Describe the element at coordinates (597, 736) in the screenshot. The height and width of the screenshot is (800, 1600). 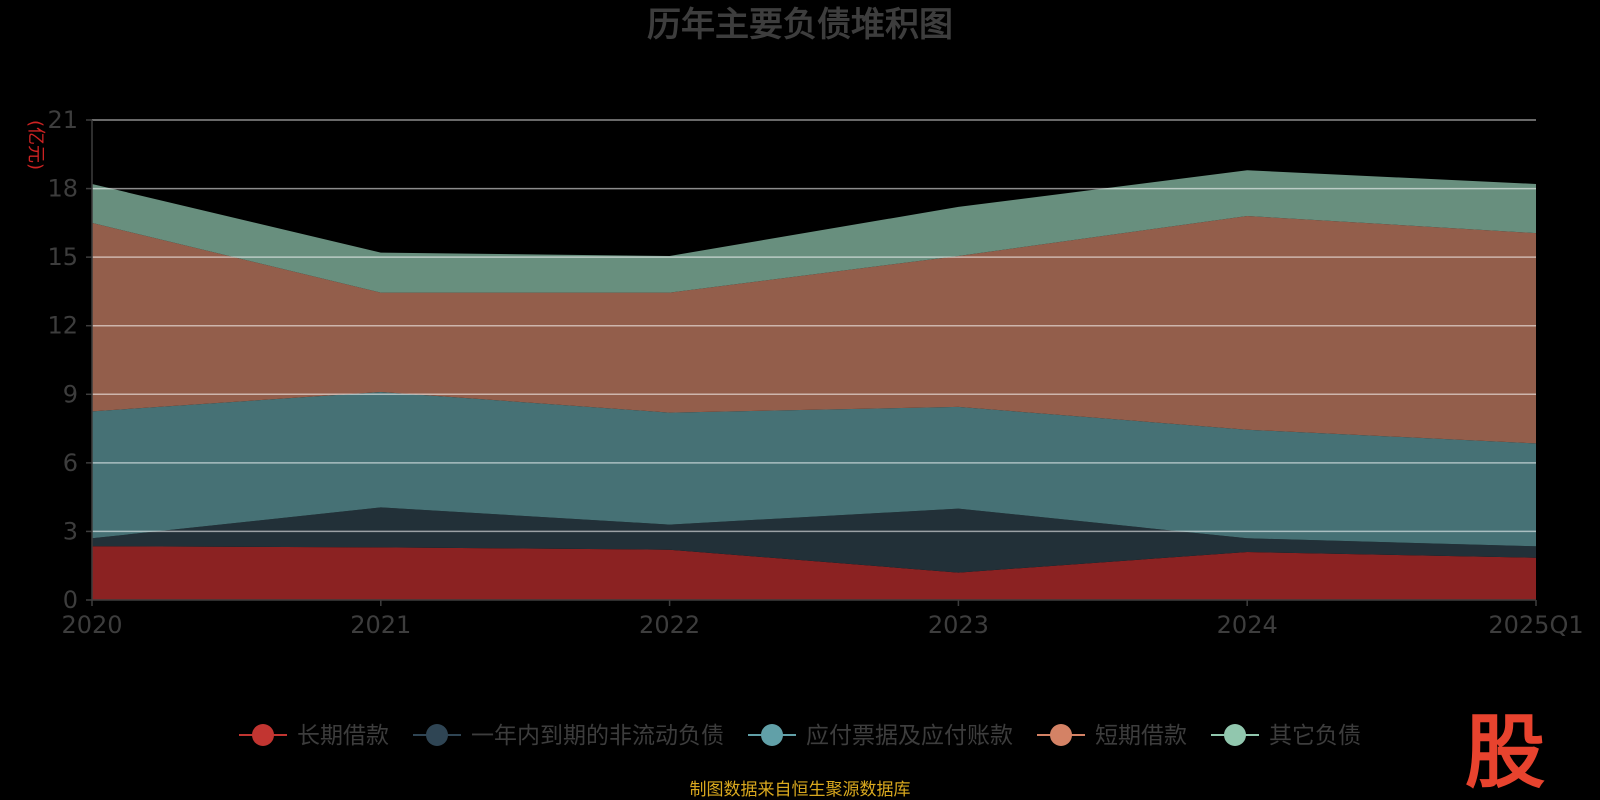
I see `legend-label: 一年内到期的非流动负债` at that location.